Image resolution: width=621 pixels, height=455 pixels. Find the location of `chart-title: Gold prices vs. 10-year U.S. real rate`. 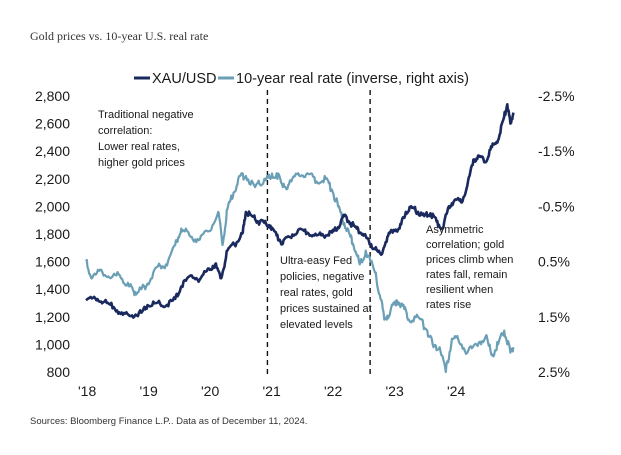

chart-title: Gold prices vs. 10-year U.S. real rate is located at coordinates (119, 36).